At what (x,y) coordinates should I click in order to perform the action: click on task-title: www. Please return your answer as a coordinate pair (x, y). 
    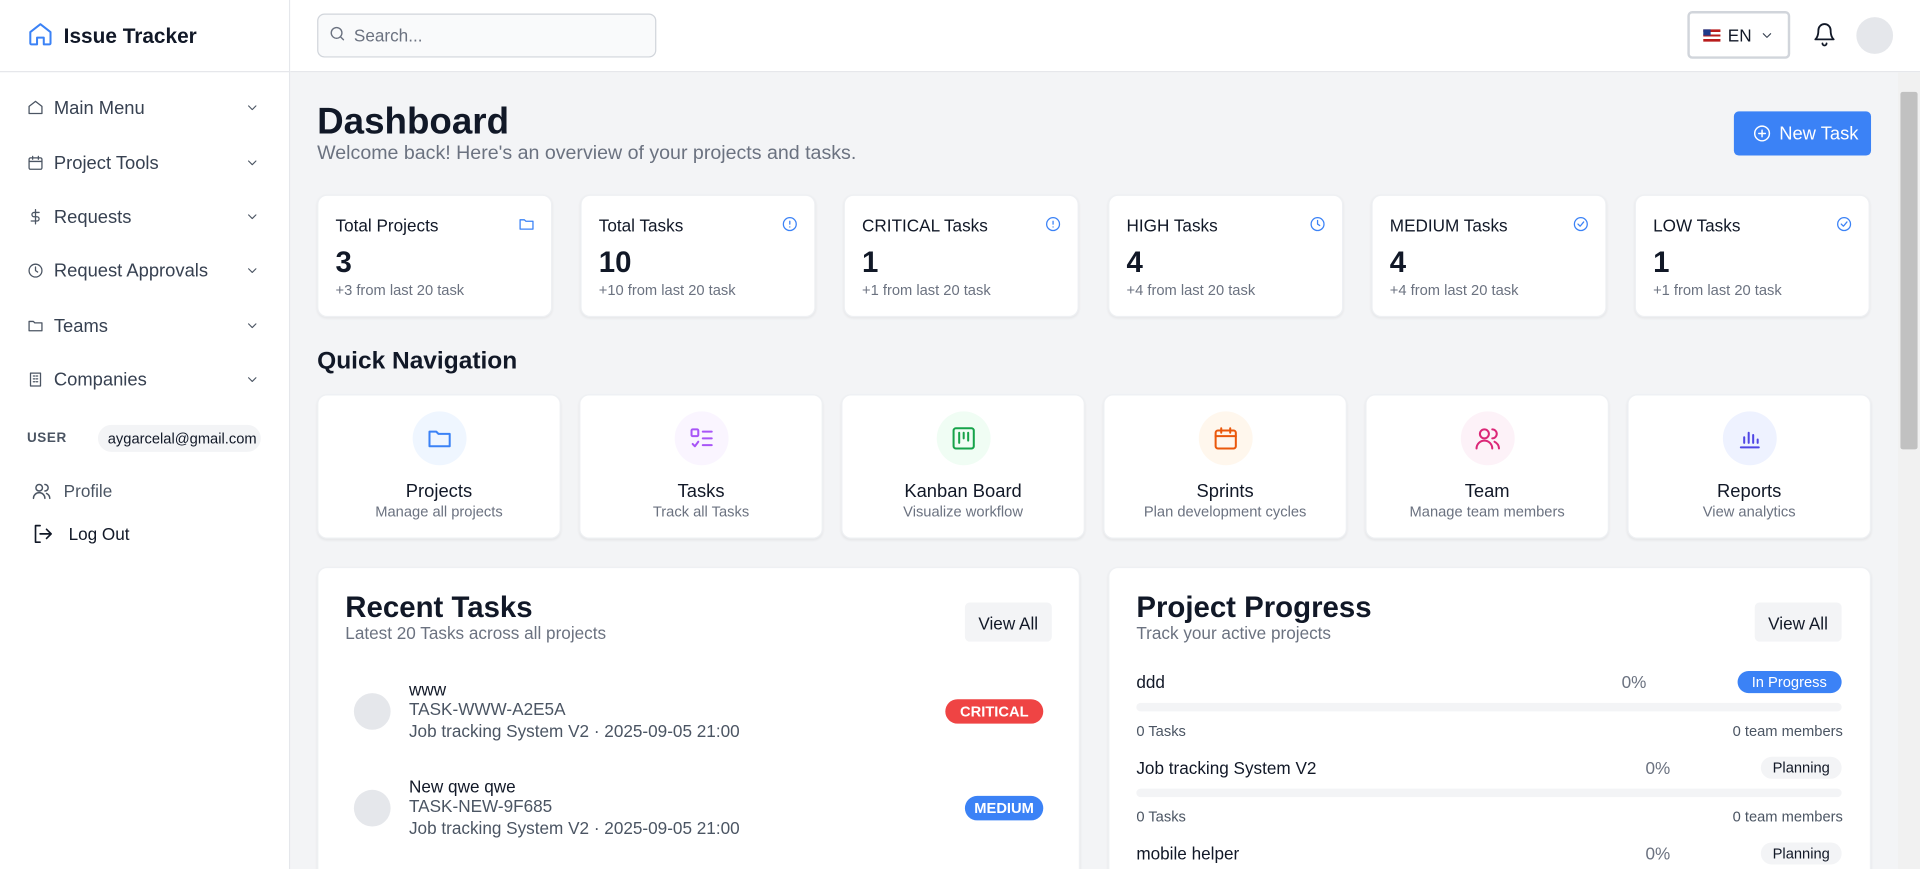
    Looking at the image, I should click on (427, 689).